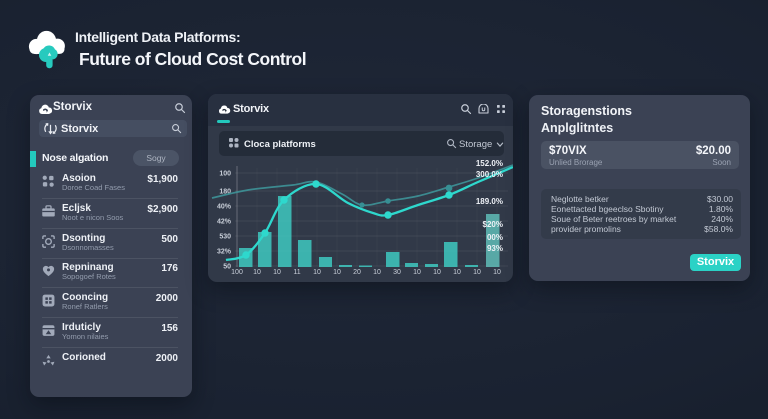 The height and width of the screenshot is (419, 768). What do you see at coordinates (489, 174) in the screenshot?
I see `svg-text: 300.0%` at bounding box center [489, 174].